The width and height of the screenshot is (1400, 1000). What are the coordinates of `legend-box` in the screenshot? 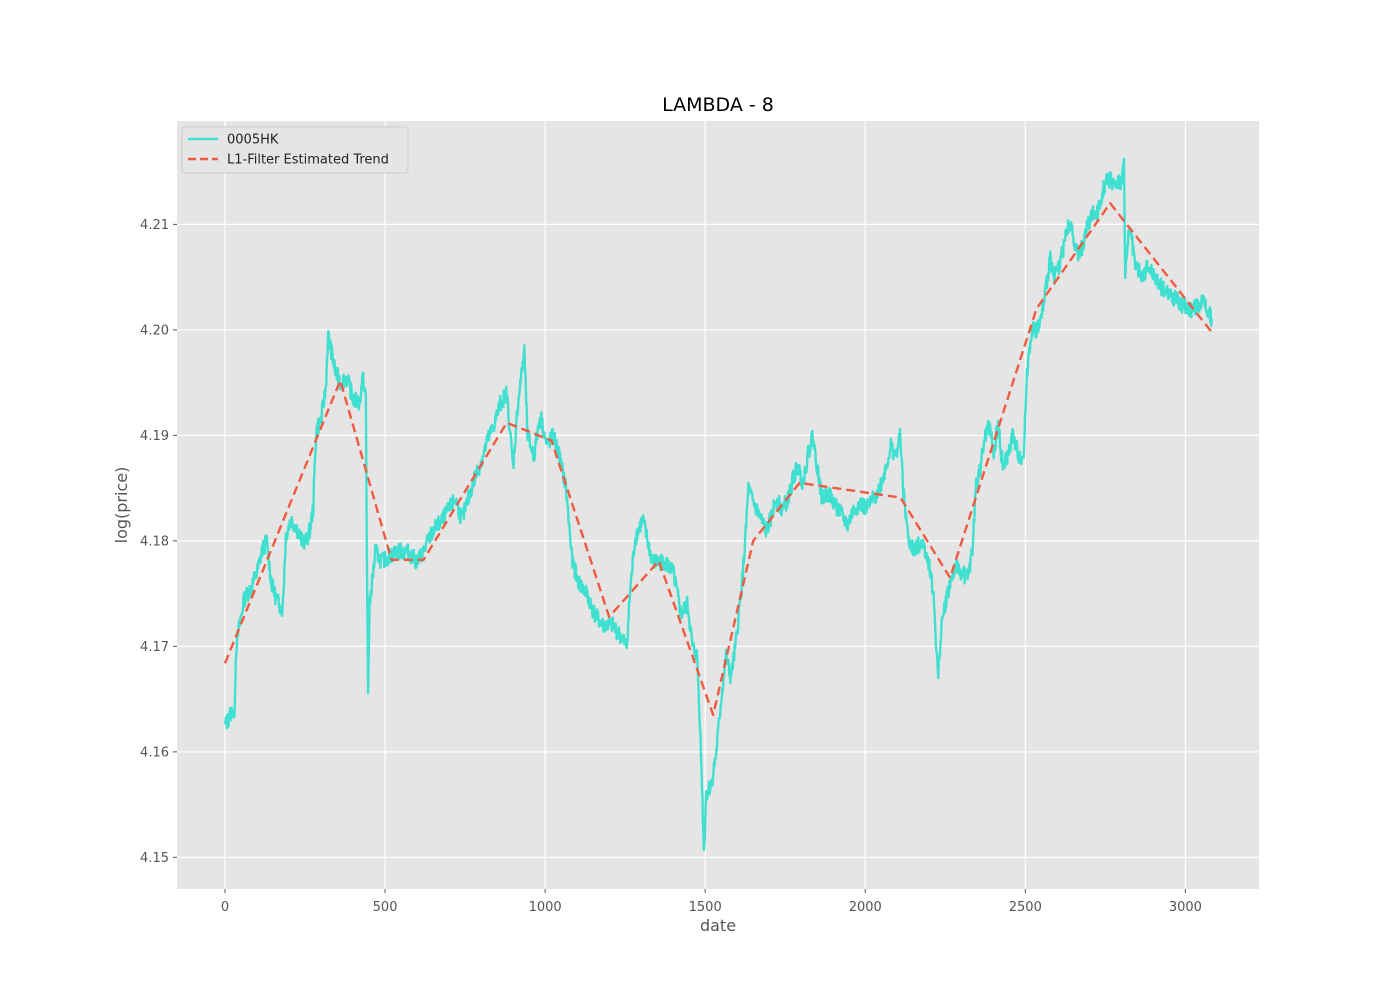 It's located at (295, 150).